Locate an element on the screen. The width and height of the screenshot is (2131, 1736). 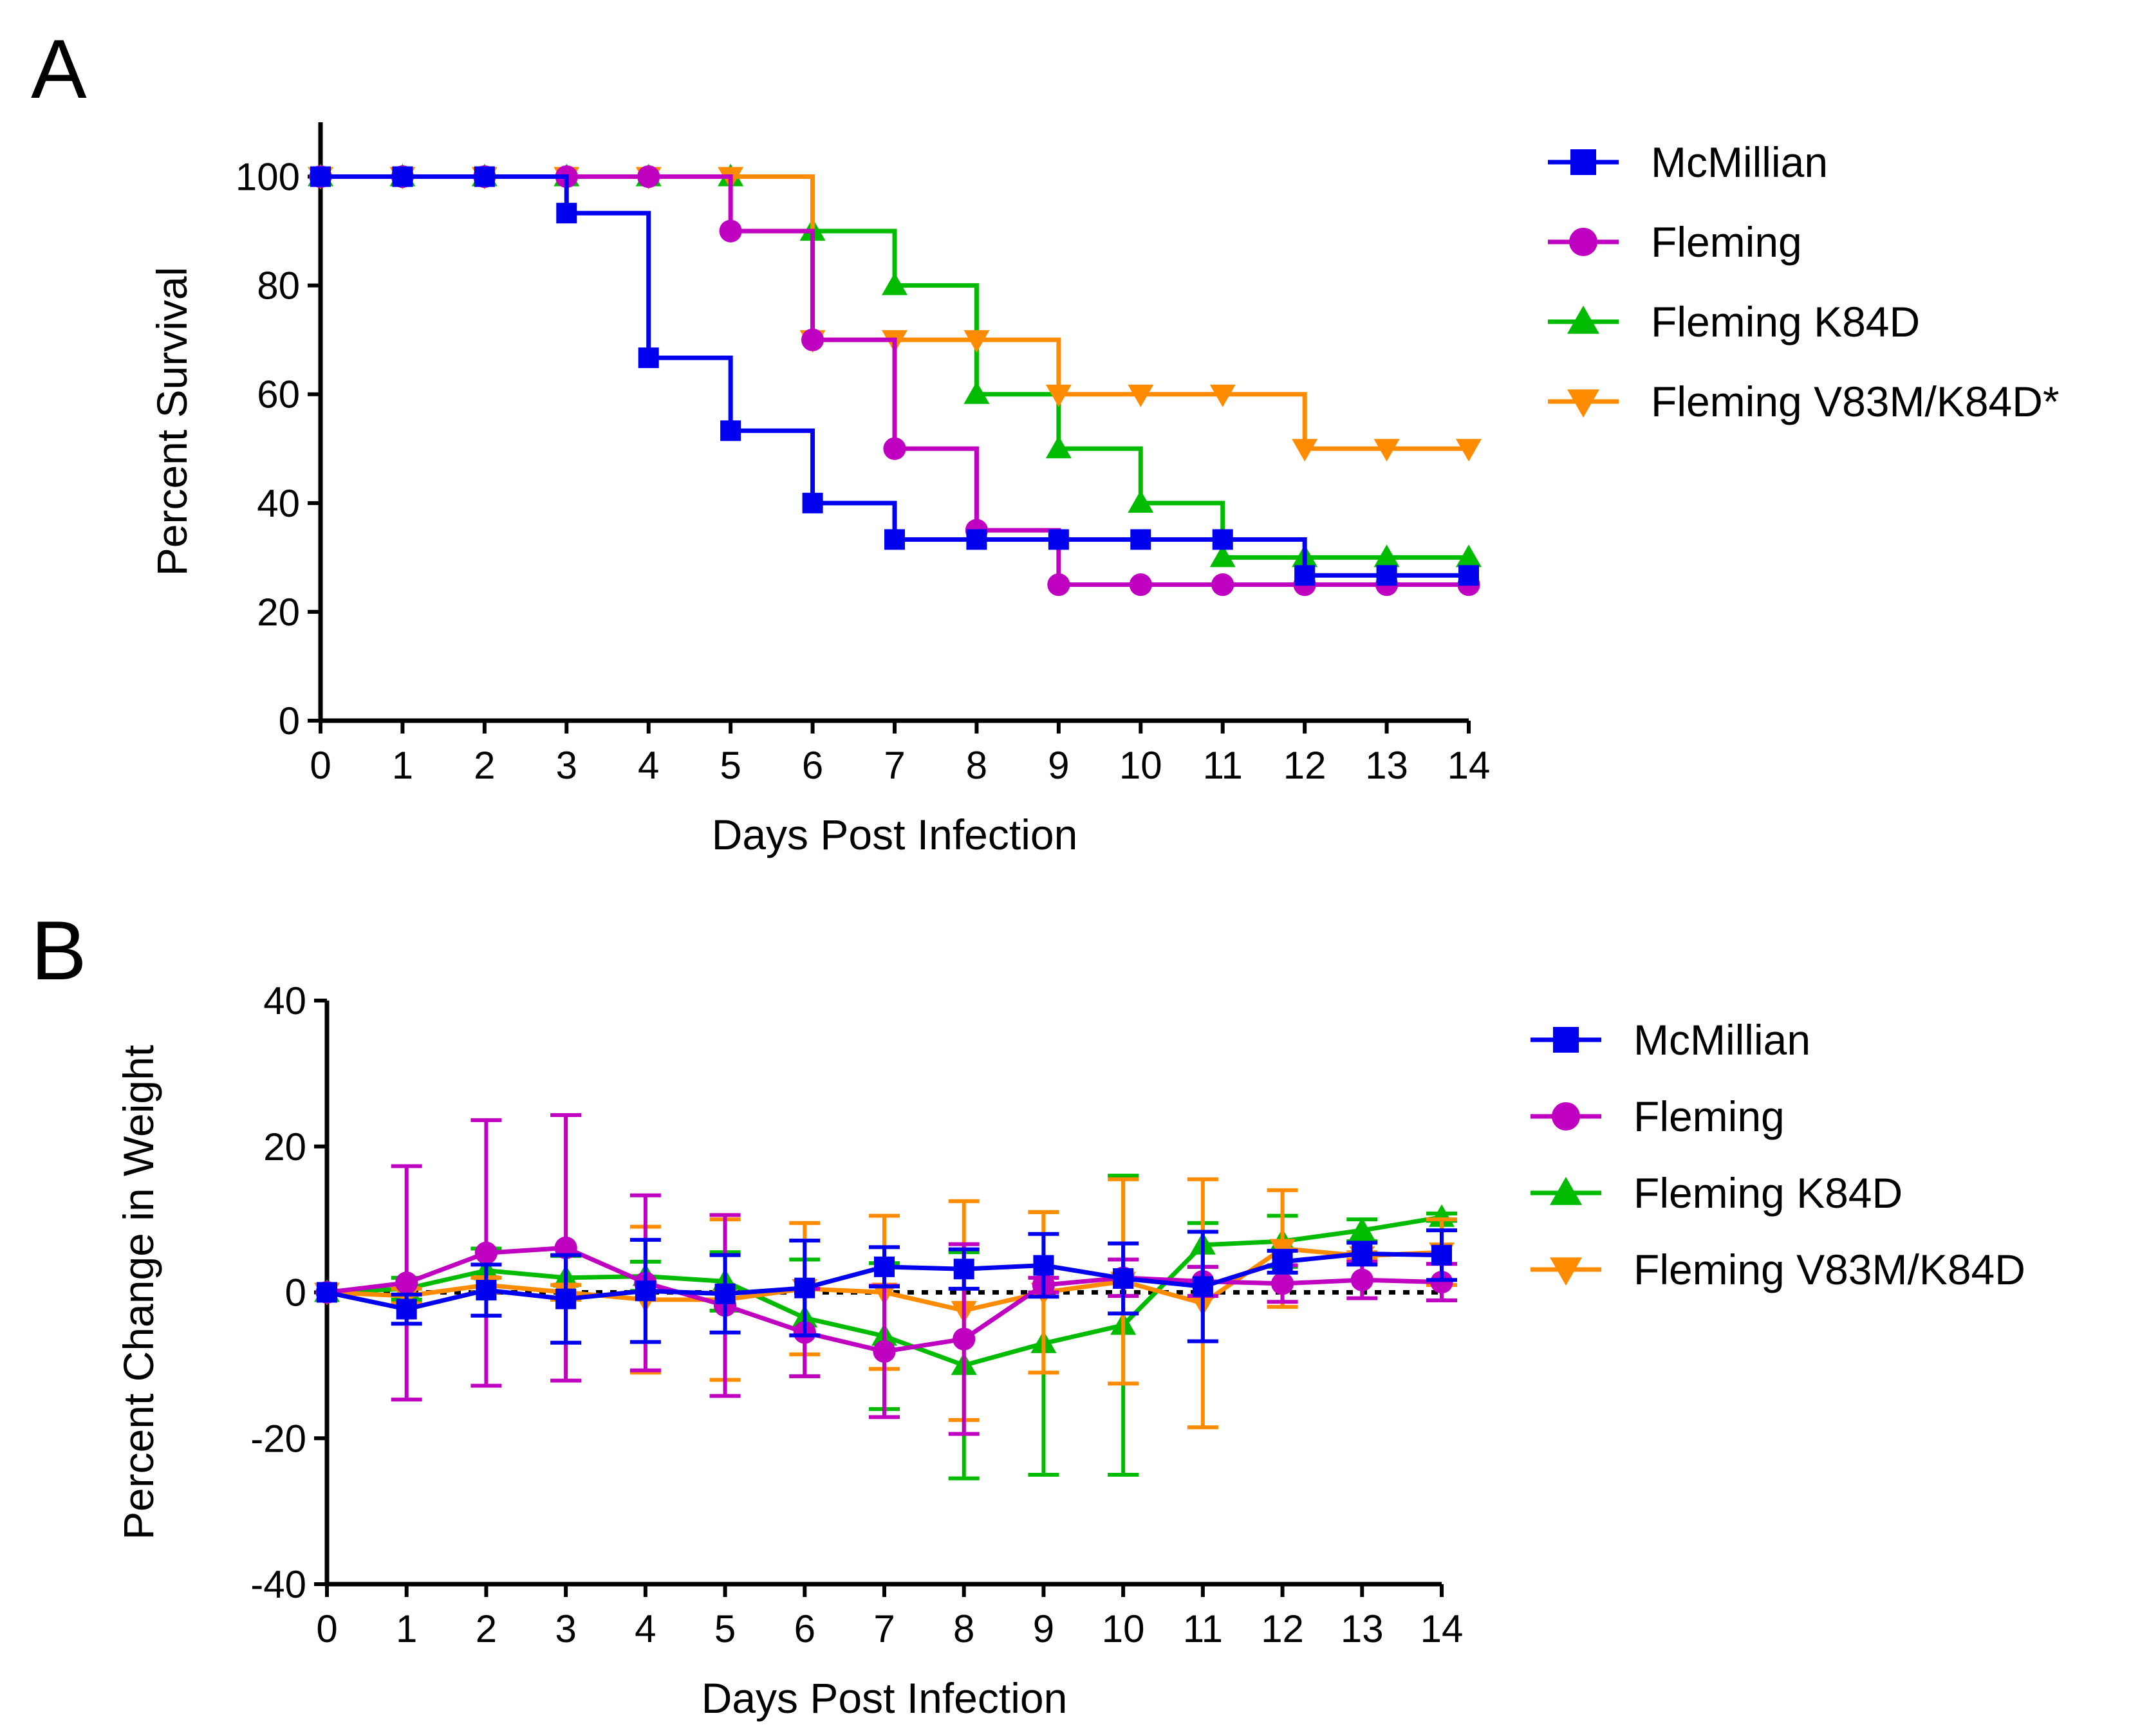
panel-b-series-mcmillian is located at coordinates (887, 1286).